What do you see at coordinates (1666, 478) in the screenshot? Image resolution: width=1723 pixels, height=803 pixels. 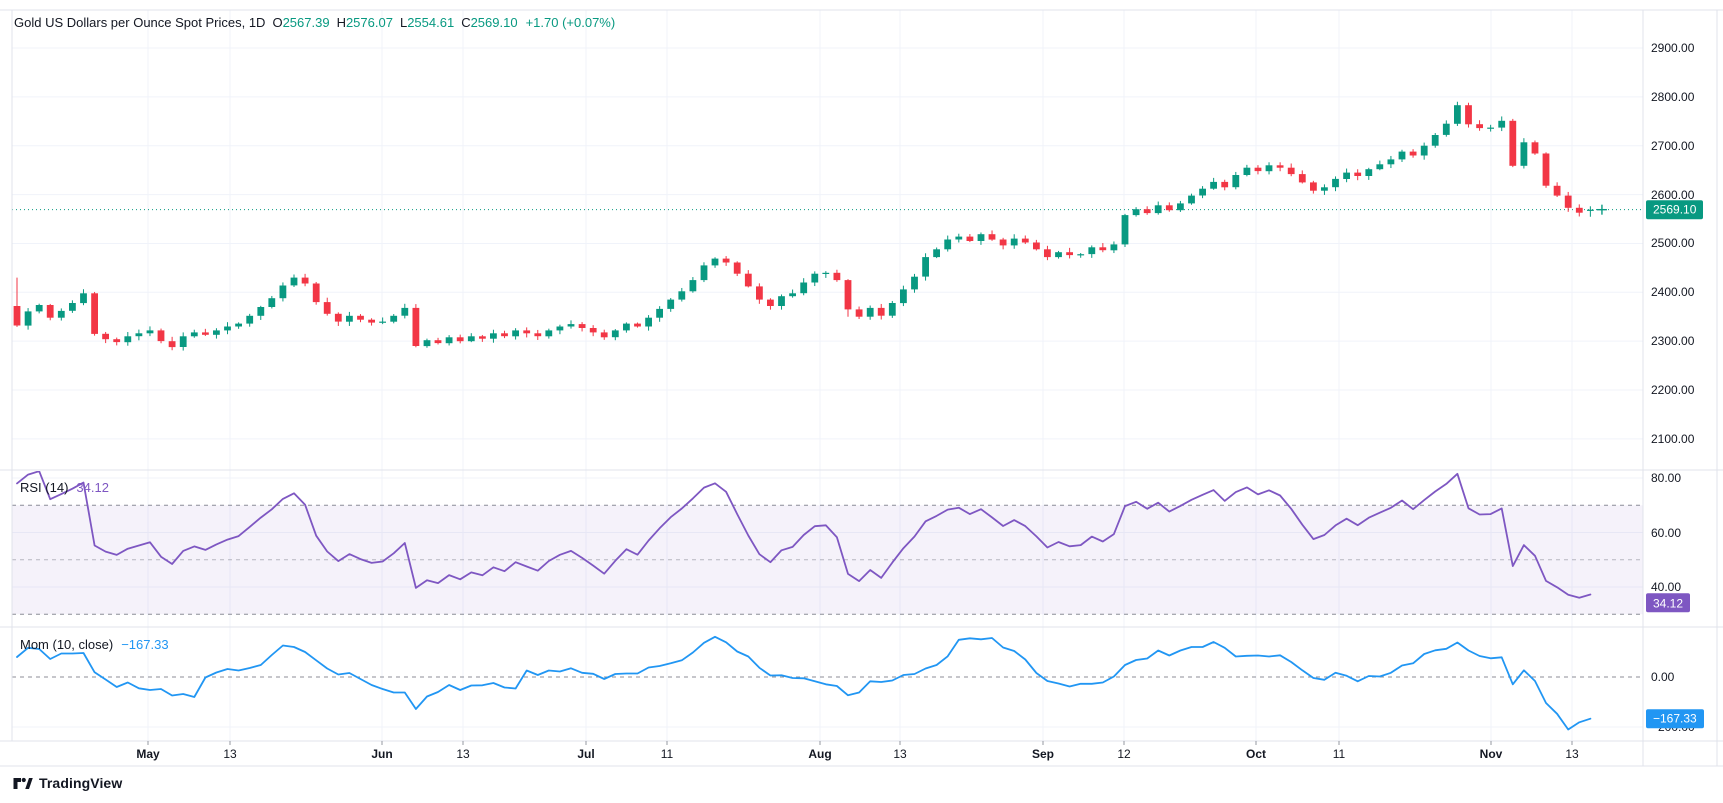 I see `rsi-tick-label: 80.00` at bounding box center [1666, 478].